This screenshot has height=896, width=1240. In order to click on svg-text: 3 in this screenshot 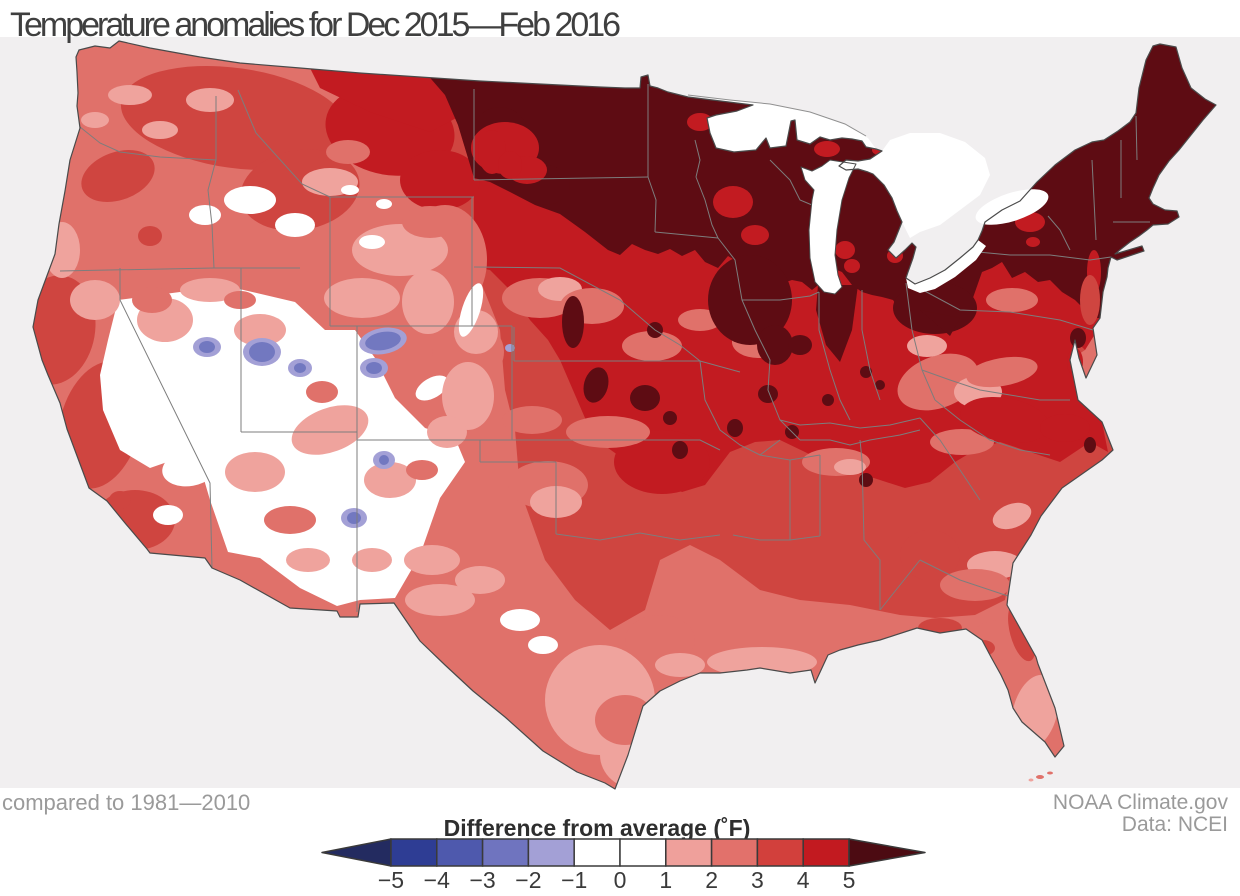, I will do `click(757, 880)`.